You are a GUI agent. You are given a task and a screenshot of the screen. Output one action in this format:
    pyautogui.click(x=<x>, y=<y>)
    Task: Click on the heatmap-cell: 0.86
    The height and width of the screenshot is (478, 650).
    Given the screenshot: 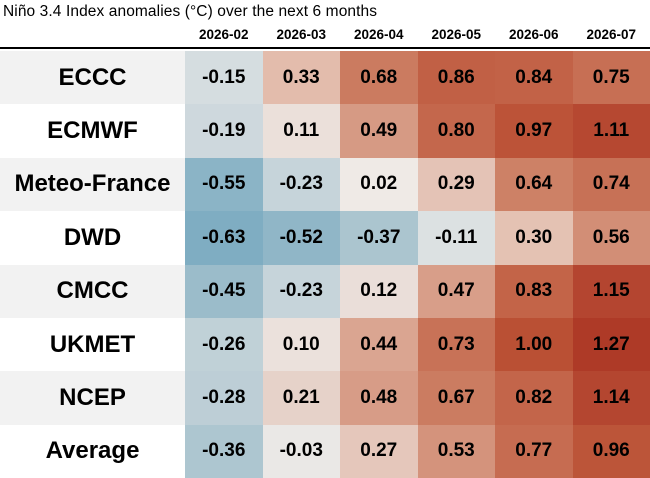 What is the action you would take?
    pyautogui.click(x=456, y=78)
    